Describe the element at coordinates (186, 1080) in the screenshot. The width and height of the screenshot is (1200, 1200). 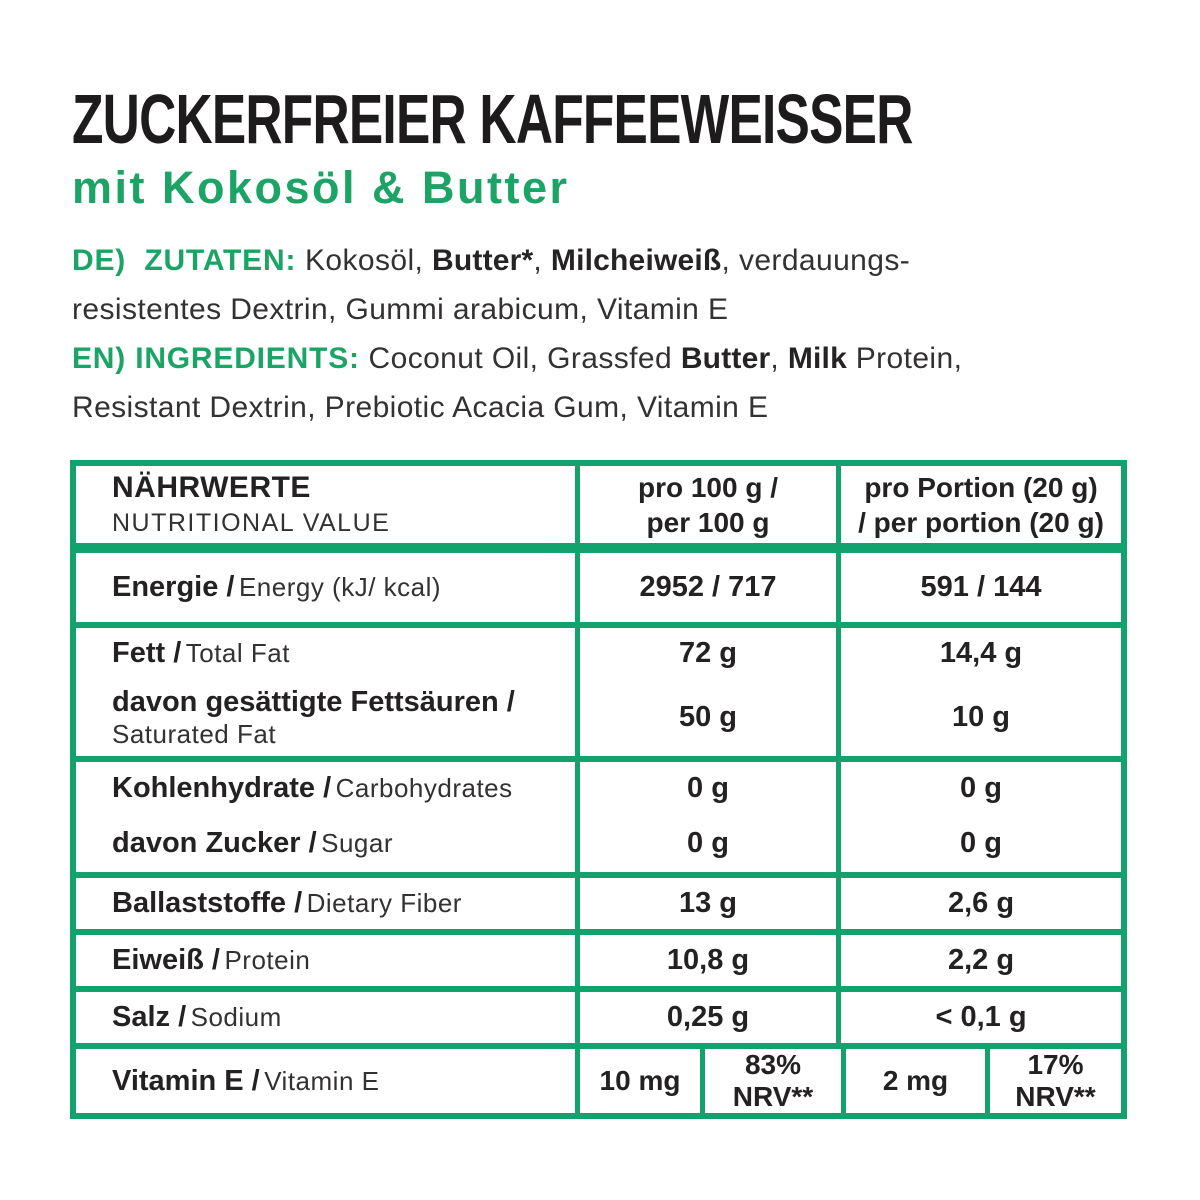
I see `row-vitamin-e-label-de: Vitamin E /` at that location.